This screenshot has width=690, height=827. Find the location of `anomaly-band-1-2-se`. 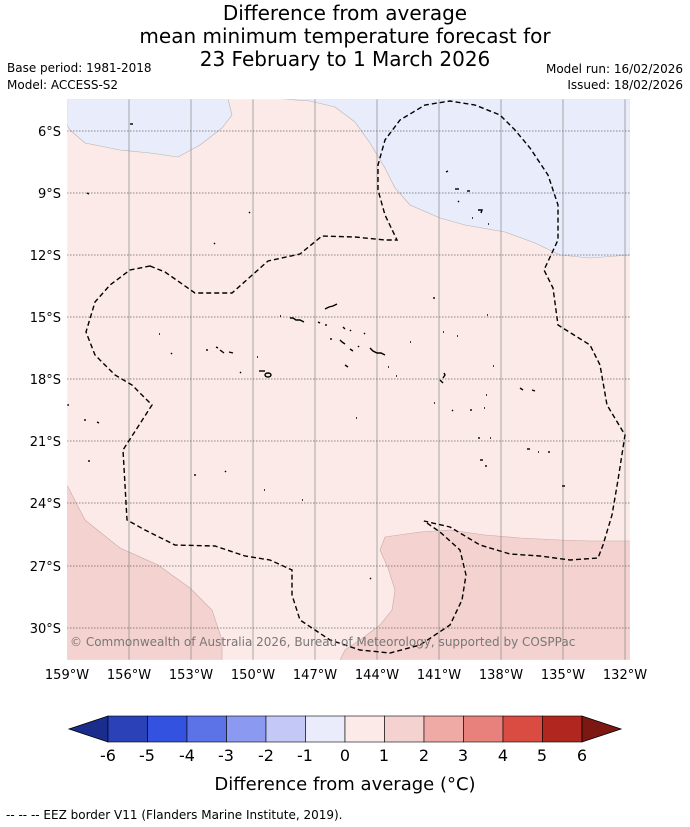

anomaly-band-1-2-se is located at coordinates (484, 594).